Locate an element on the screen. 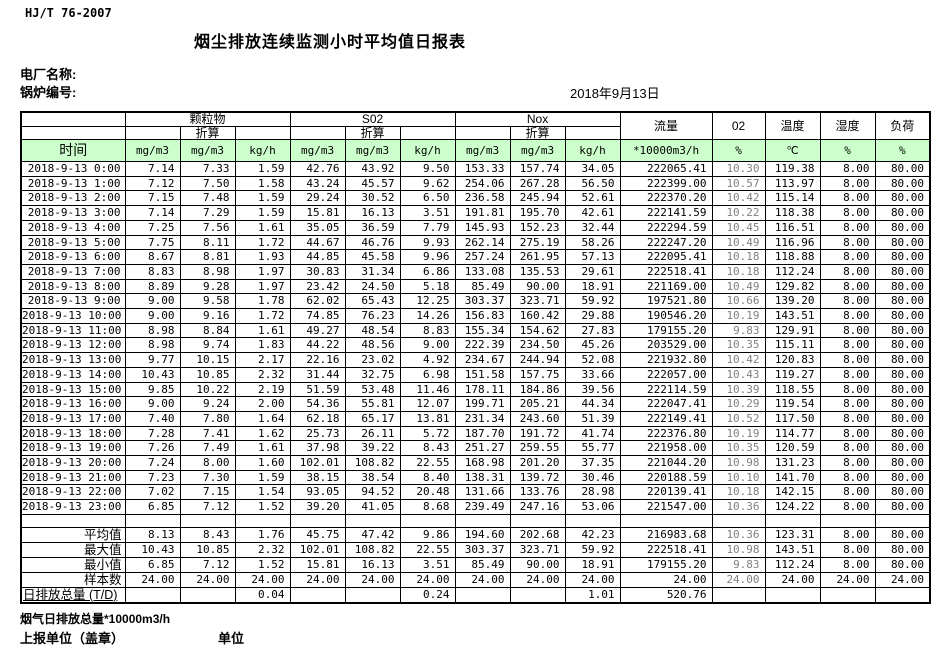 This screenshot has width=934, height=653. summary-value-cell: 10.43 is located at coordinates (152, 549).